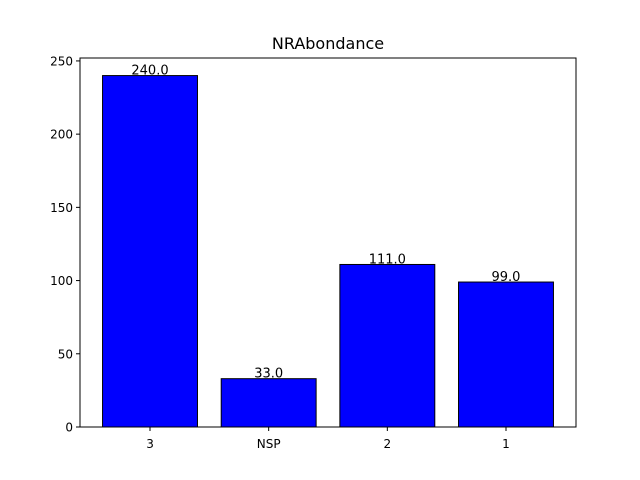  I want to click on y-tick-label: 150, so click(61, 208).